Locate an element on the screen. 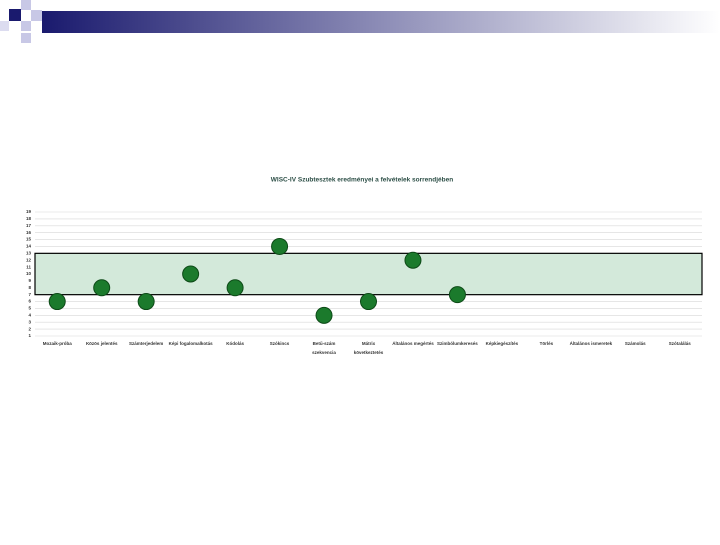  y-tick-label: 11 is located at coordinates (28, 266).